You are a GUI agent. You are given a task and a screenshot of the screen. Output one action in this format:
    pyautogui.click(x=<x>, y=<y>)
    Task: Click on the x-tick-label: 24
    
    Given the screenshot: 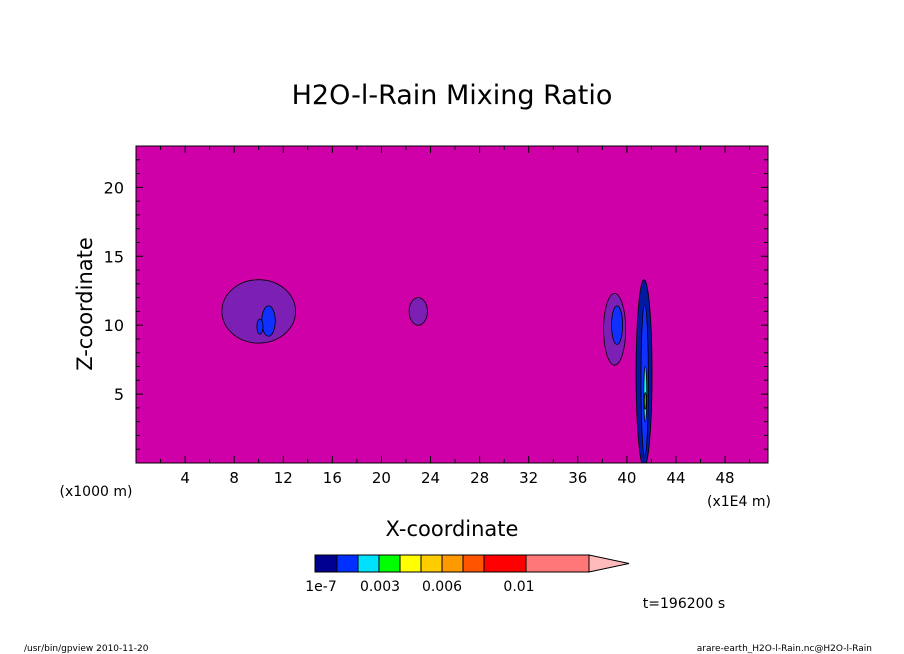 What is the action you would take?
    pyautogui.click(x=430, y=478)
    